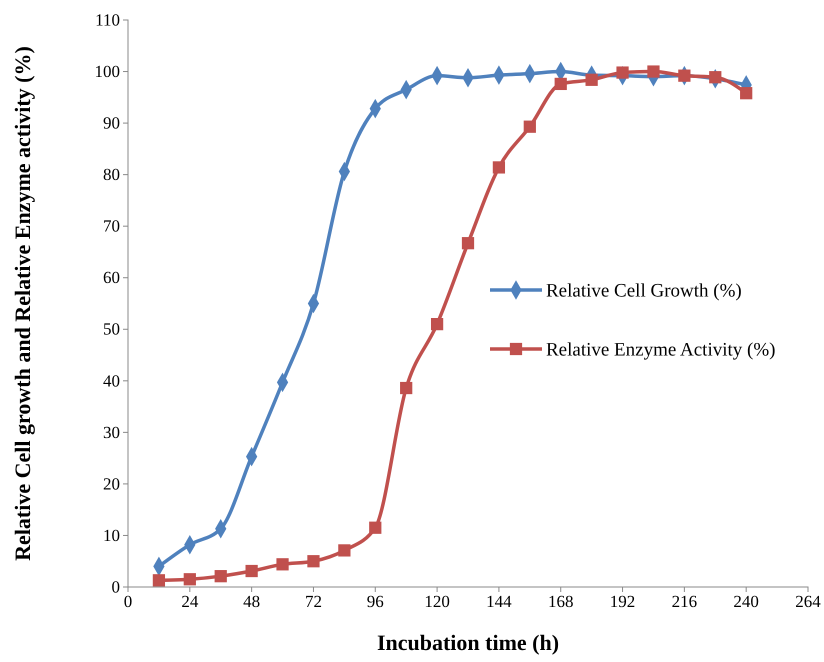 This screenshot has width=824, height=662. What do you see at coordinates (128, 602) in the screenshot?
I see `x-tick-label: 0` at bounding box center [128, 602].